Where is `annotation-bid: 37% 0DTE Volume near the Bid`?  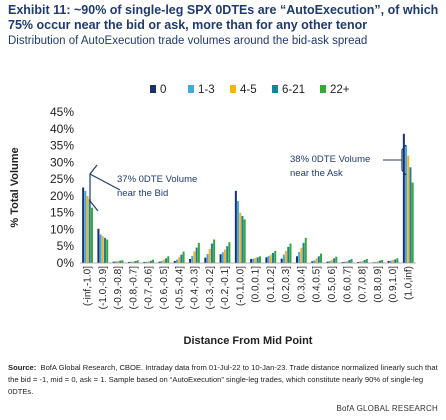
annotation-bid: 37% 0DTE Volume near the Bid is located at coordinates (143, 188).